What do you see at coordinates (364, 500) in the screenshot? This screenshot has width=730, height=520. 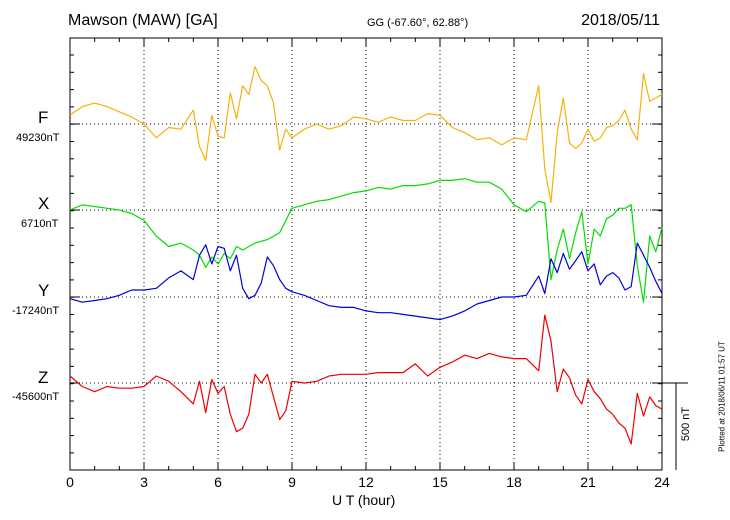 I see `x-axis-title: U T (hour)` at bounding box center [364, 500].